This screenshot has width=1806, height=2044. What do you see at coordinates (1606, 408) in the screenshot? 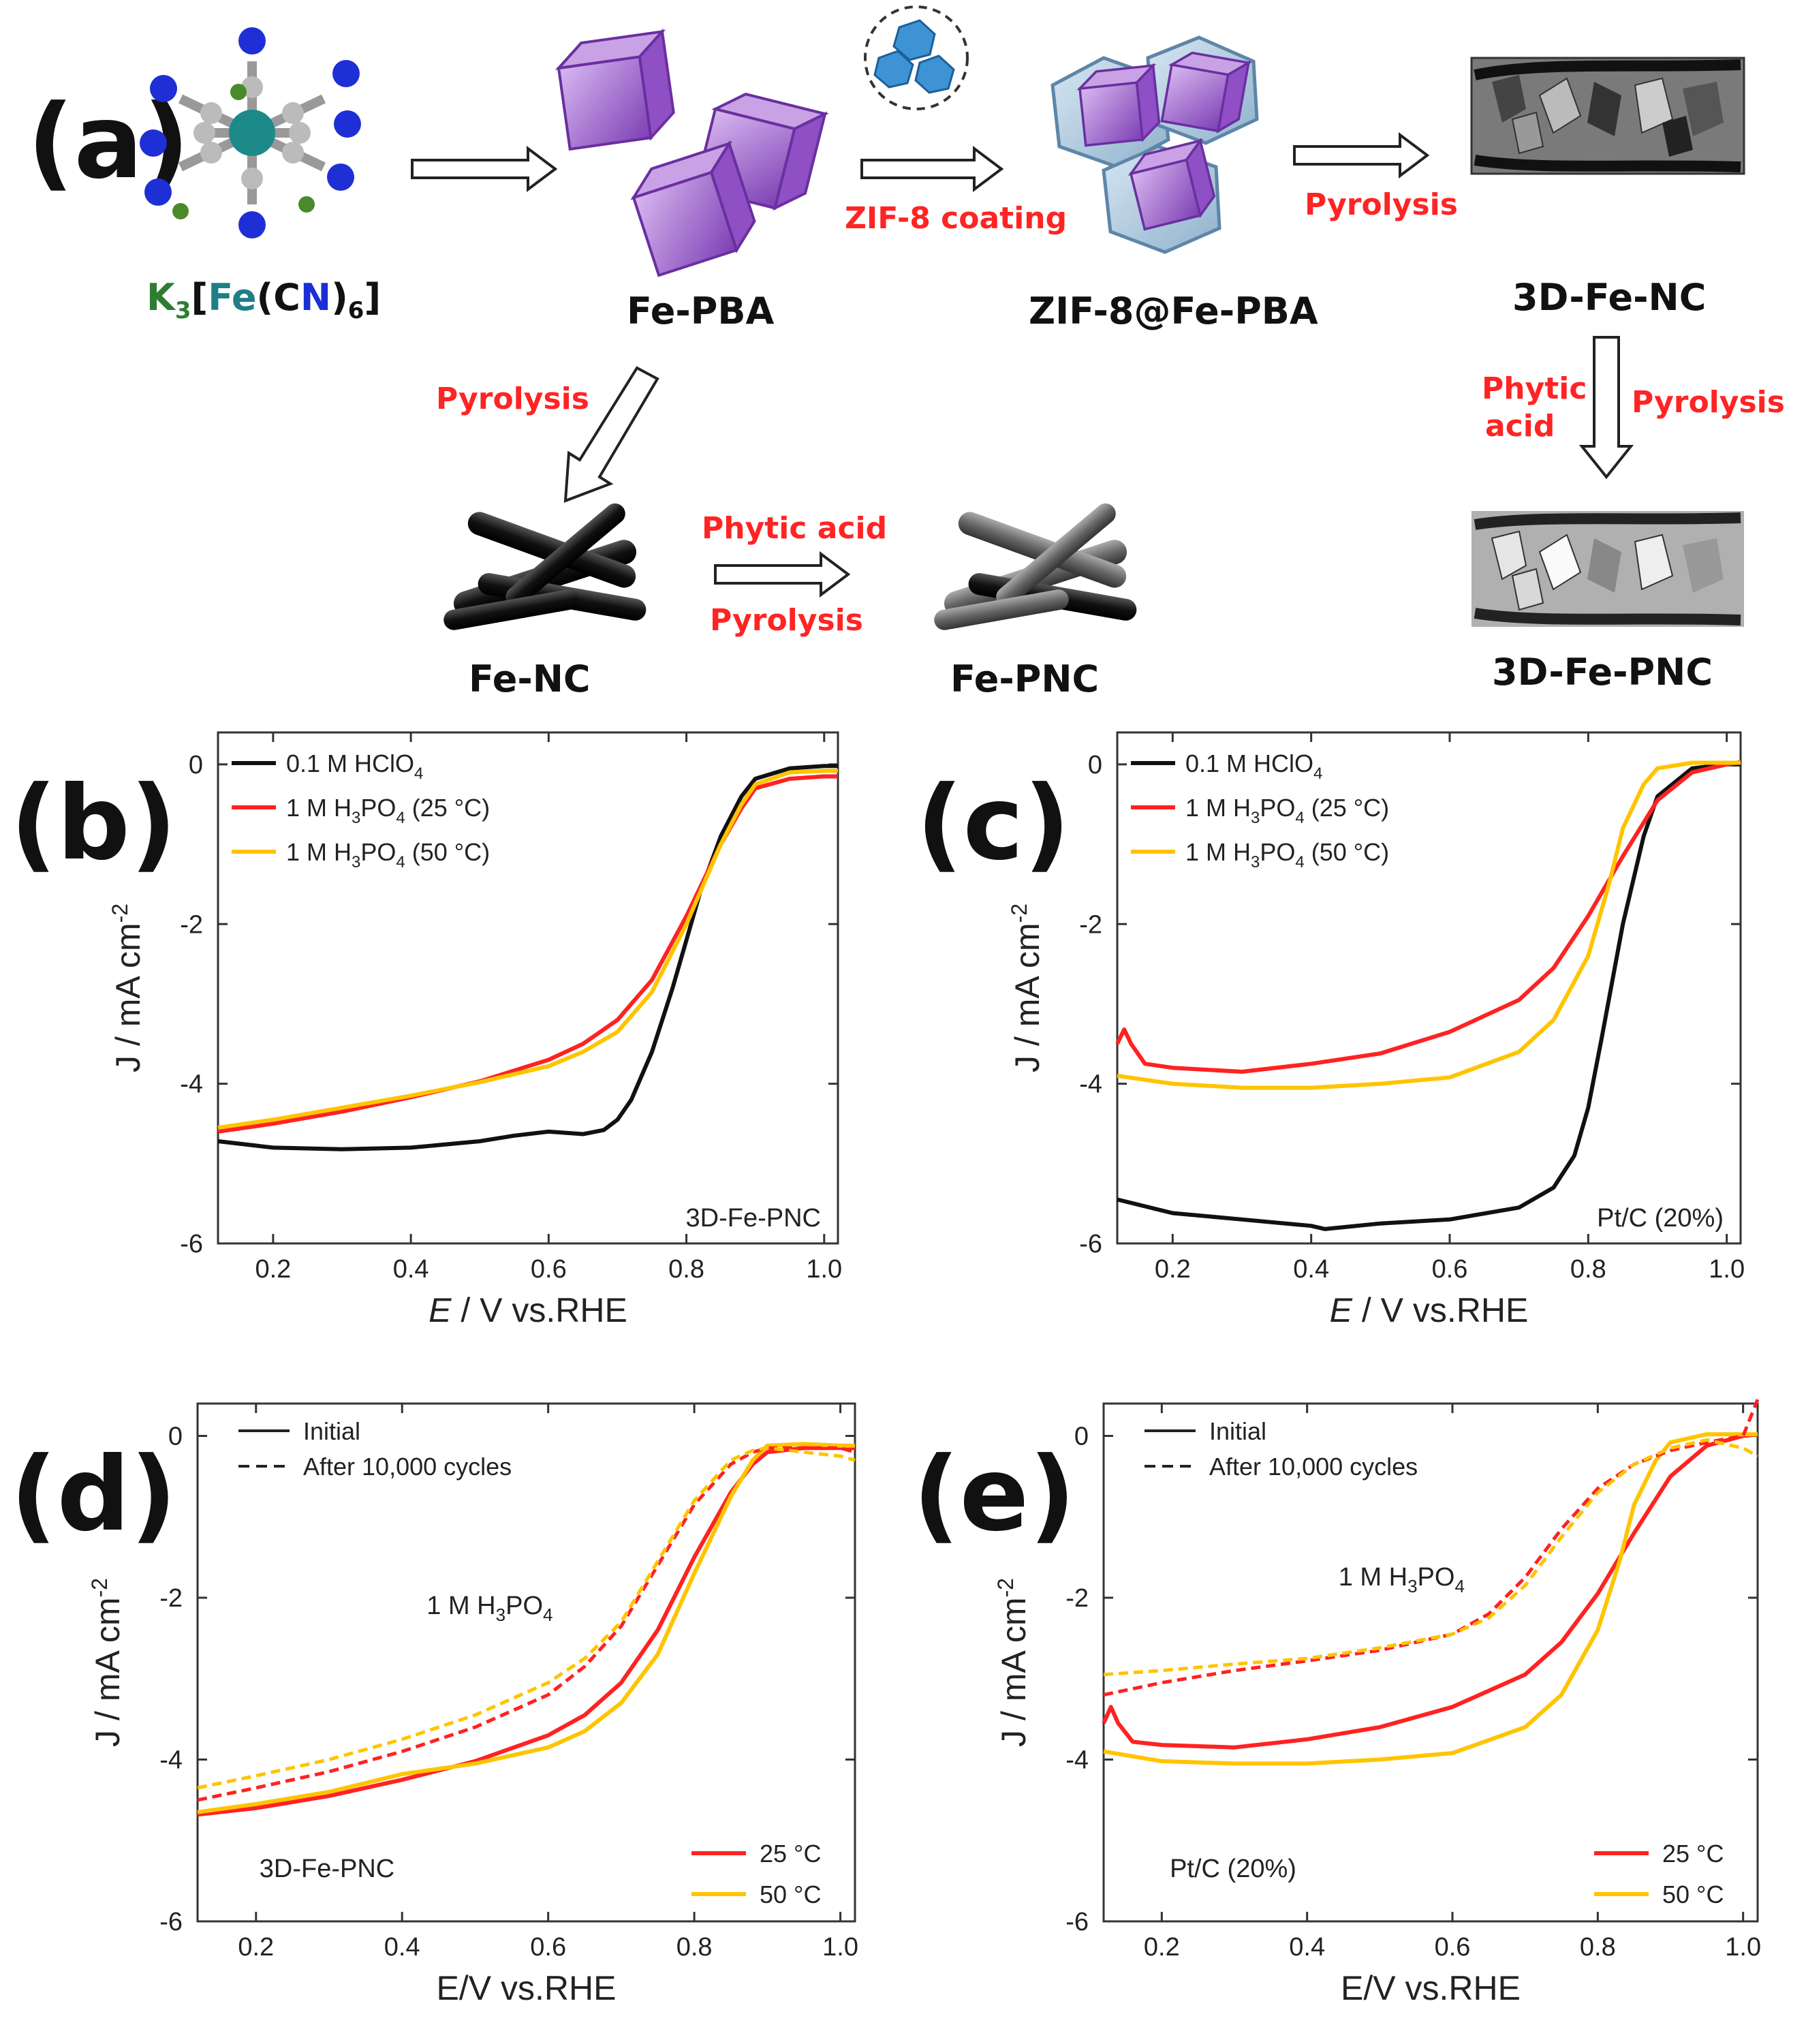
I see `arrow-down-right` at bounding box center [1606, 408].